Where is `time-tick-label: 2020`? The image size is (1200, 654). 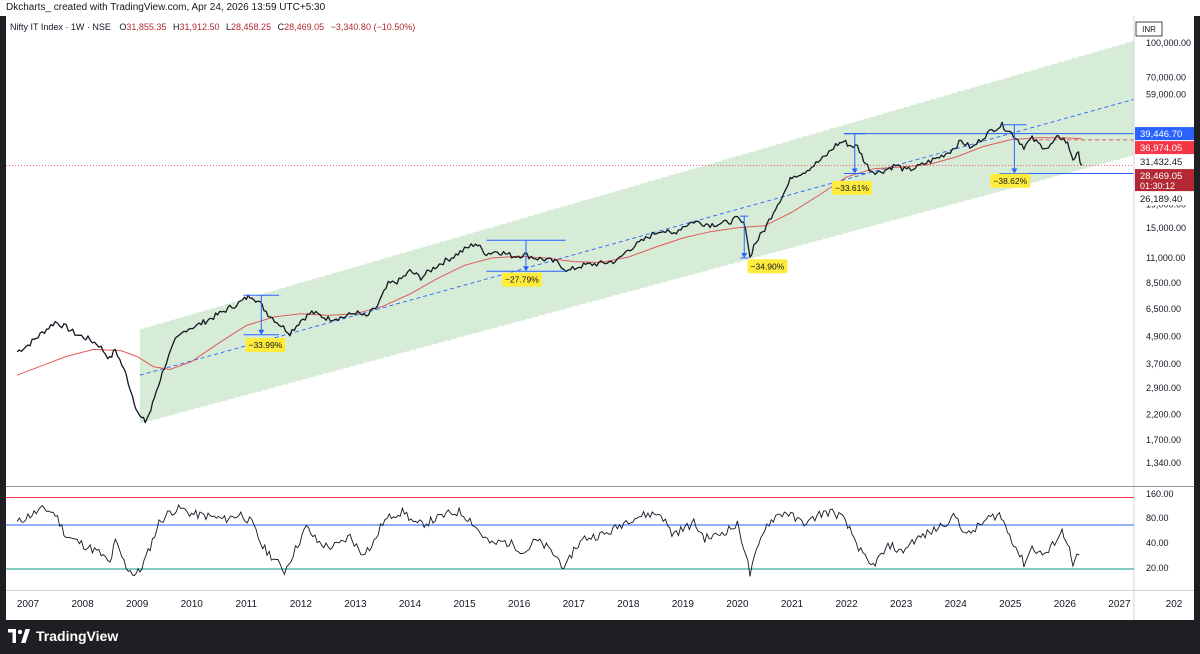
time-tick-label: 2020 is located at coordinates (737, 604).